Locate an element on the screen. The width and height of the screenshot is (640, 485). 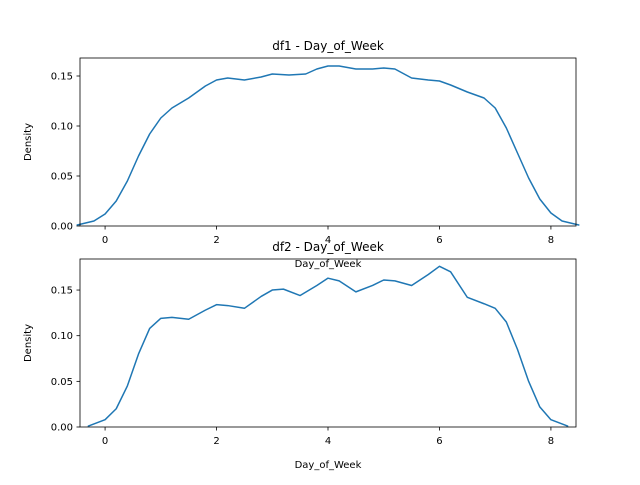
chart-title: df2 - Day_of_Week is located at coordinates (328, 247).